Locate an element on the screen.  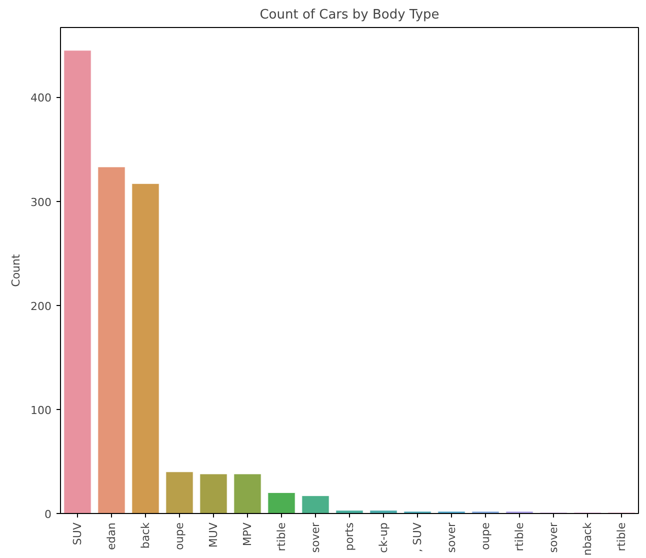
y-tick-label: 200 is located at coordinates (41, 306).